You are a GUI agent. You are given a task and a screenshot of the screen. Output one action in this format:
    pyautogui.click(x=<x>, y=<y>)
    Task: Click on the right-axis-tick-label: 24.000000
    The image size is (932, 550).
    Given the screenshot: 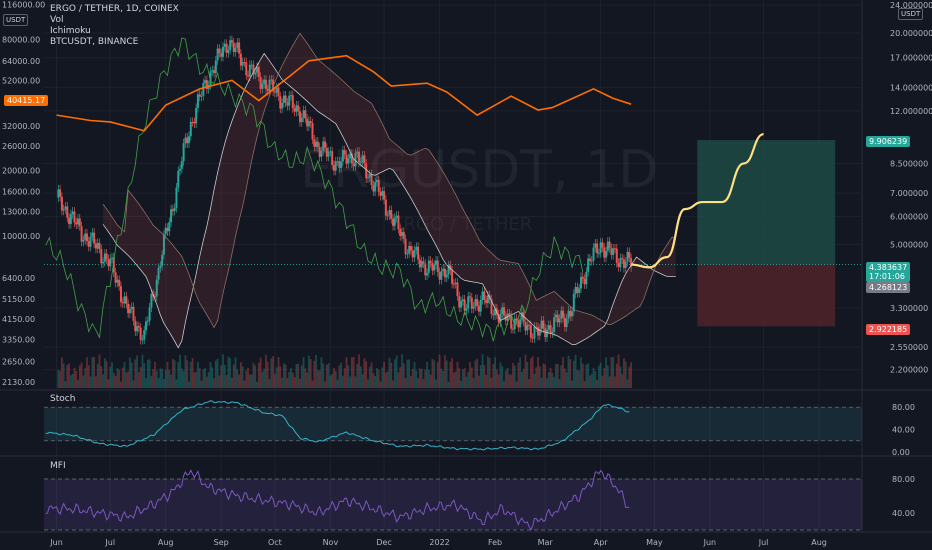 What is the action you would take?
    pyautogui.click(x=911, y=5)
    